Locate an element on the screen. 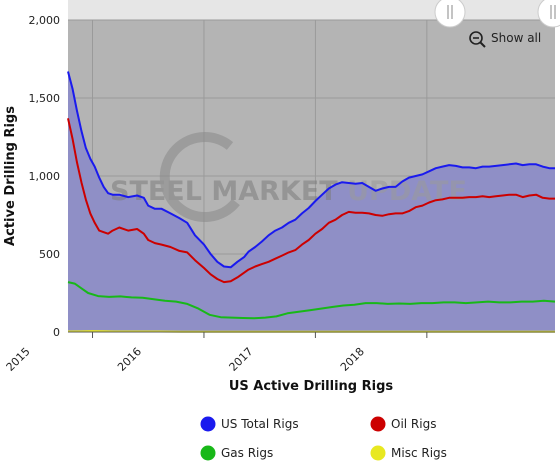 Image resolution: width=560 pixels, height=463 pixels. y-tick-label: 2,000 is located at coordinates (45, 20).